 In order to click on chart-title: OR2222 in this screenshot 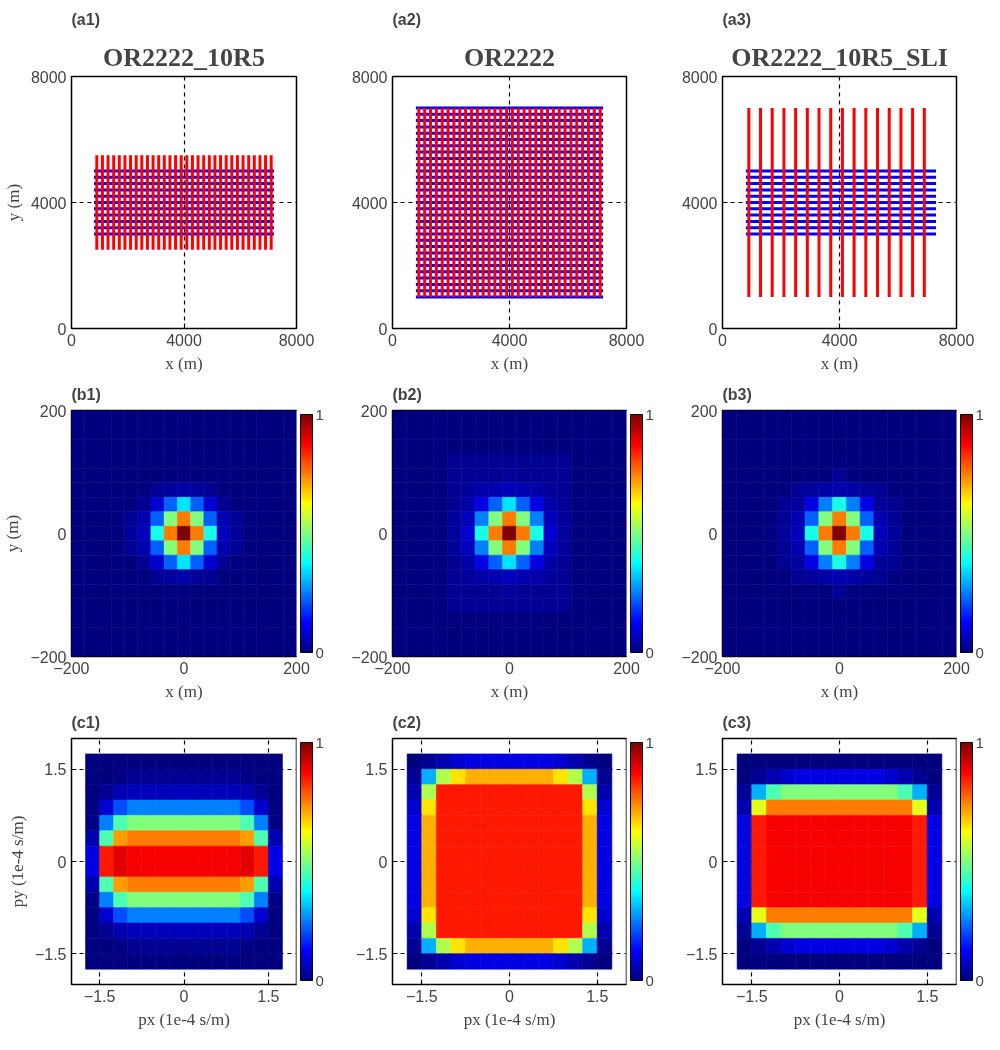, I will do `click(509, 57)`.